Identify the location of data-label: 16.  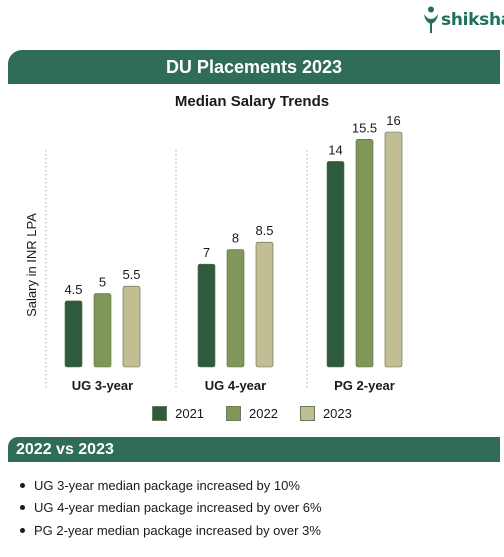
(393, 120).